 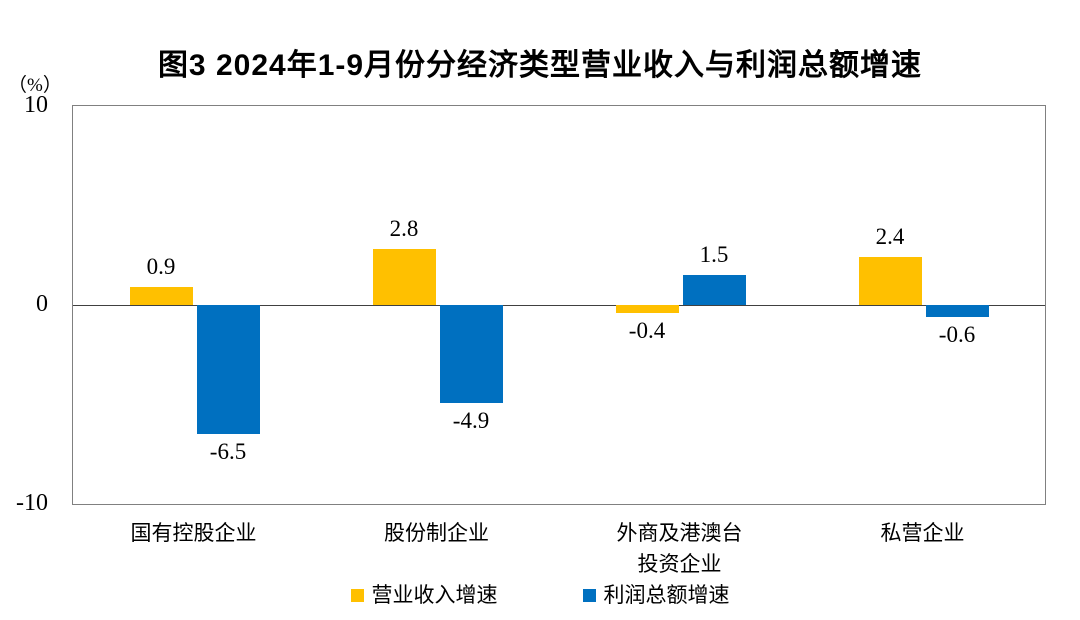 I want to click on category-label: 国有控股企业, so click(x=193, y=533).